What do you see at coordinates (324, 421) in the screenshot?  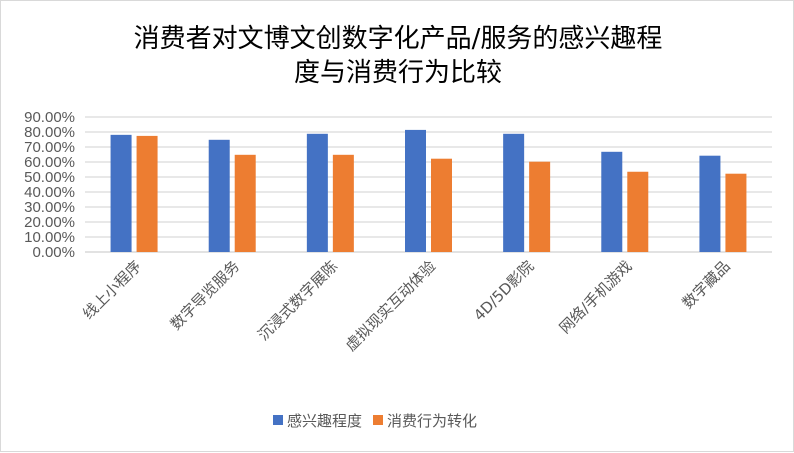 I see `legend-label: 感兴趣程度` at bounding box center [324, 421].